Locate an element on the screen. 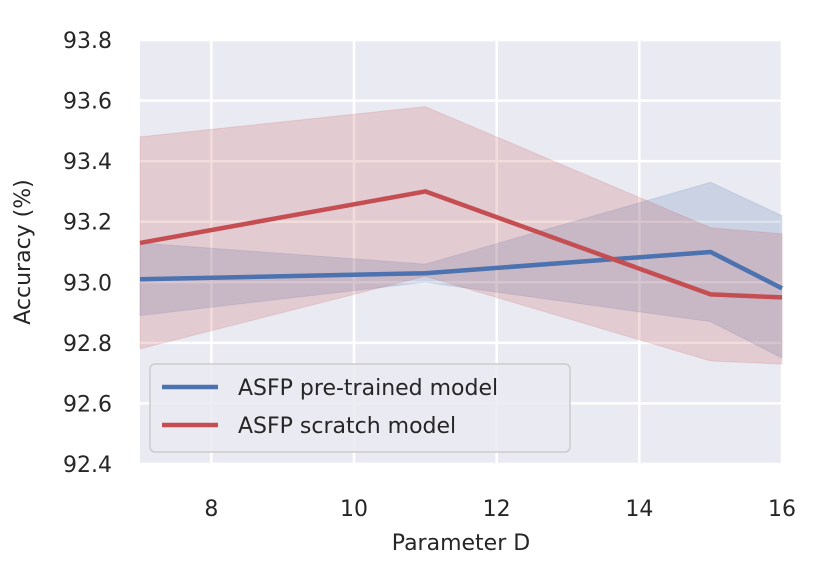 This screenshot has height=570, width=823. y-tick-label: 93.6 is located at coordinates (87, 102).